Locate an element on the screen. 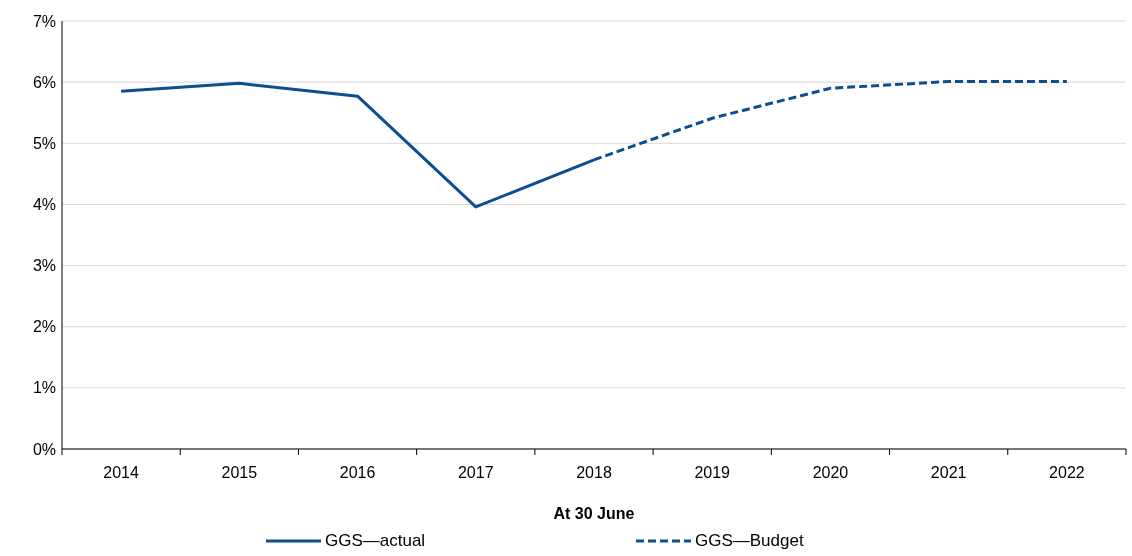  x-tick-label: 2014 is located at coordinates (121, 472).